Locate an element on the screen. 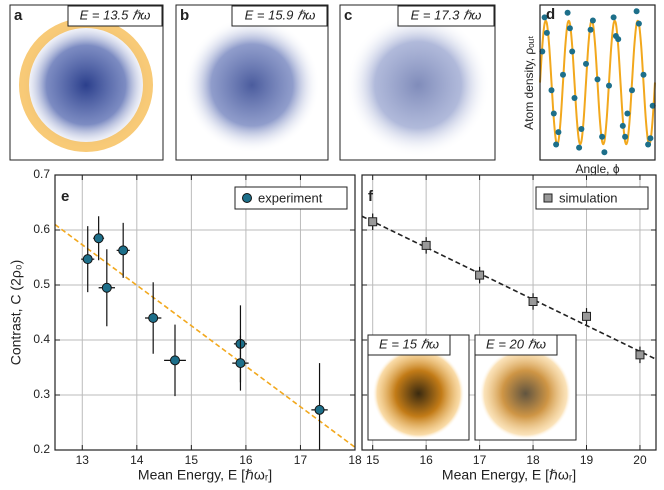  image-caption: E = 15.9 ℏω is located at coordinates (280, 14).